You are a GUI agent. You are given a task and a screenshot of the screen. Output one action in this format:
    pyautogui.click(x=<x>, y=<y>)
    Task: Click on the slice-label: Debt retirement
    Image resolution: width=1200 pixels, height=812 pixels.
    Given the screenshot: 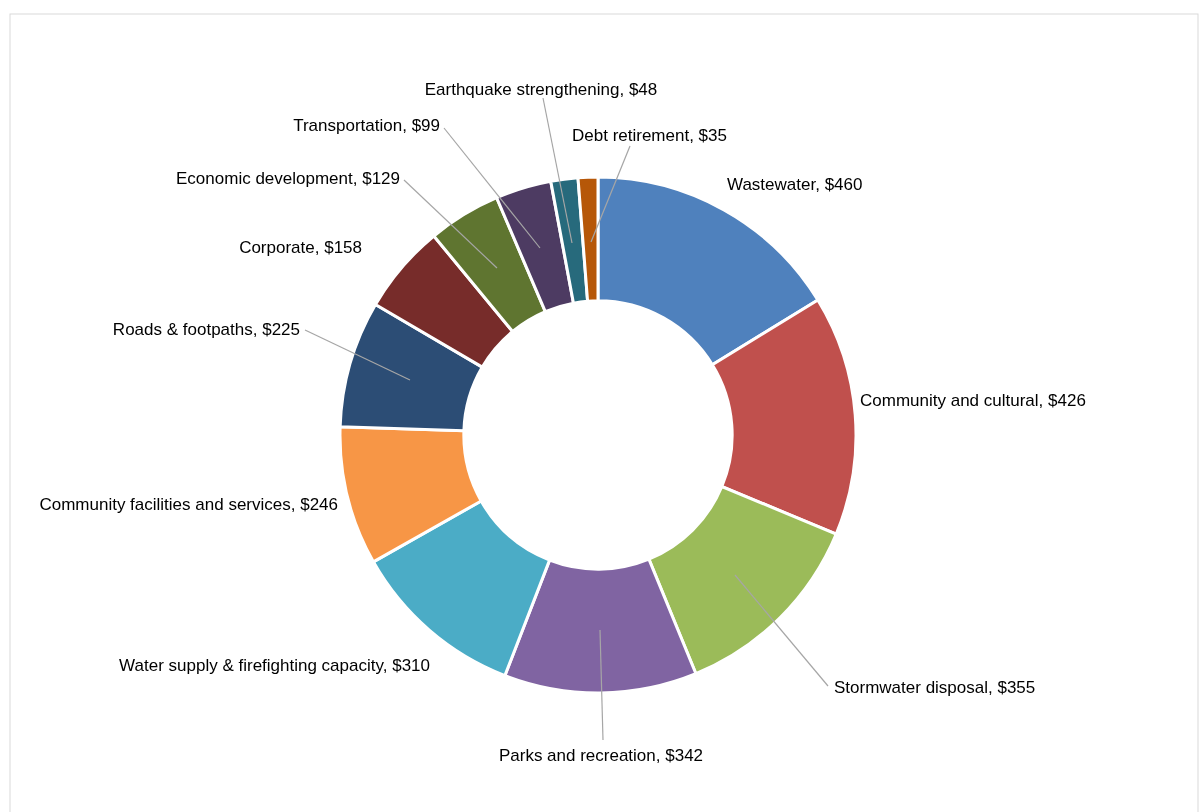 What is the action you would take?
    pyautogui.click(x=631, y=135)
    